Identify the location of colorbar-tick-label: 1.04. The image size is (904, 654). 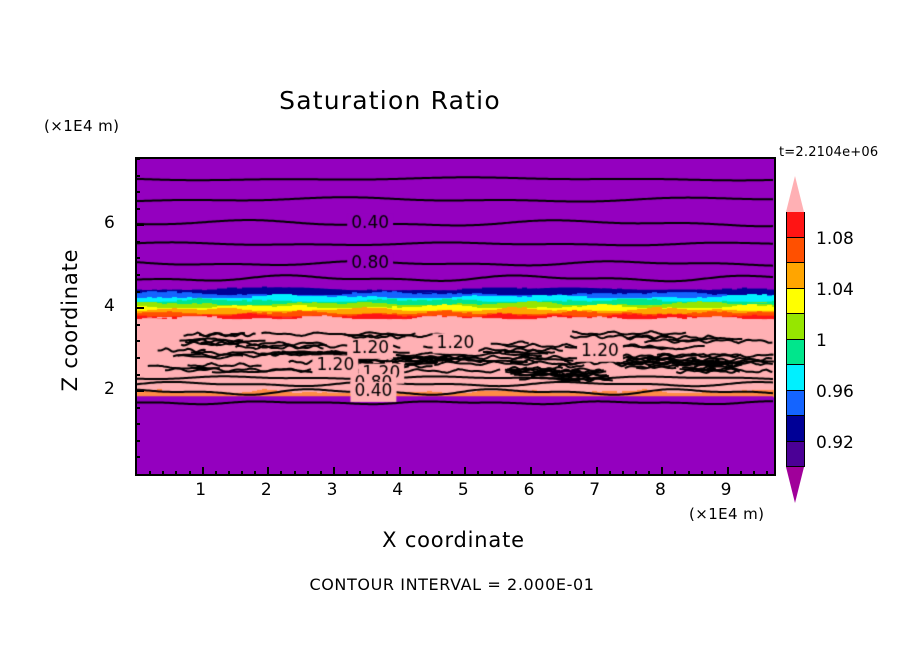
(835, 290).